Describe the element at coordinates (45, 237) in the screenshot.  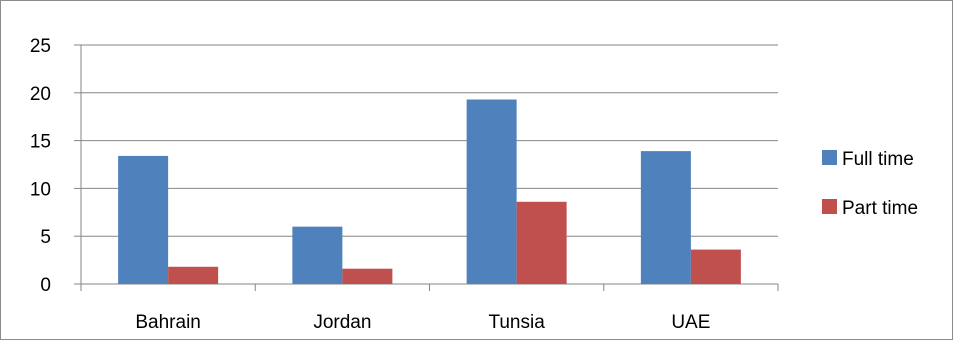
I see `y-tick-label: 5` at that location.